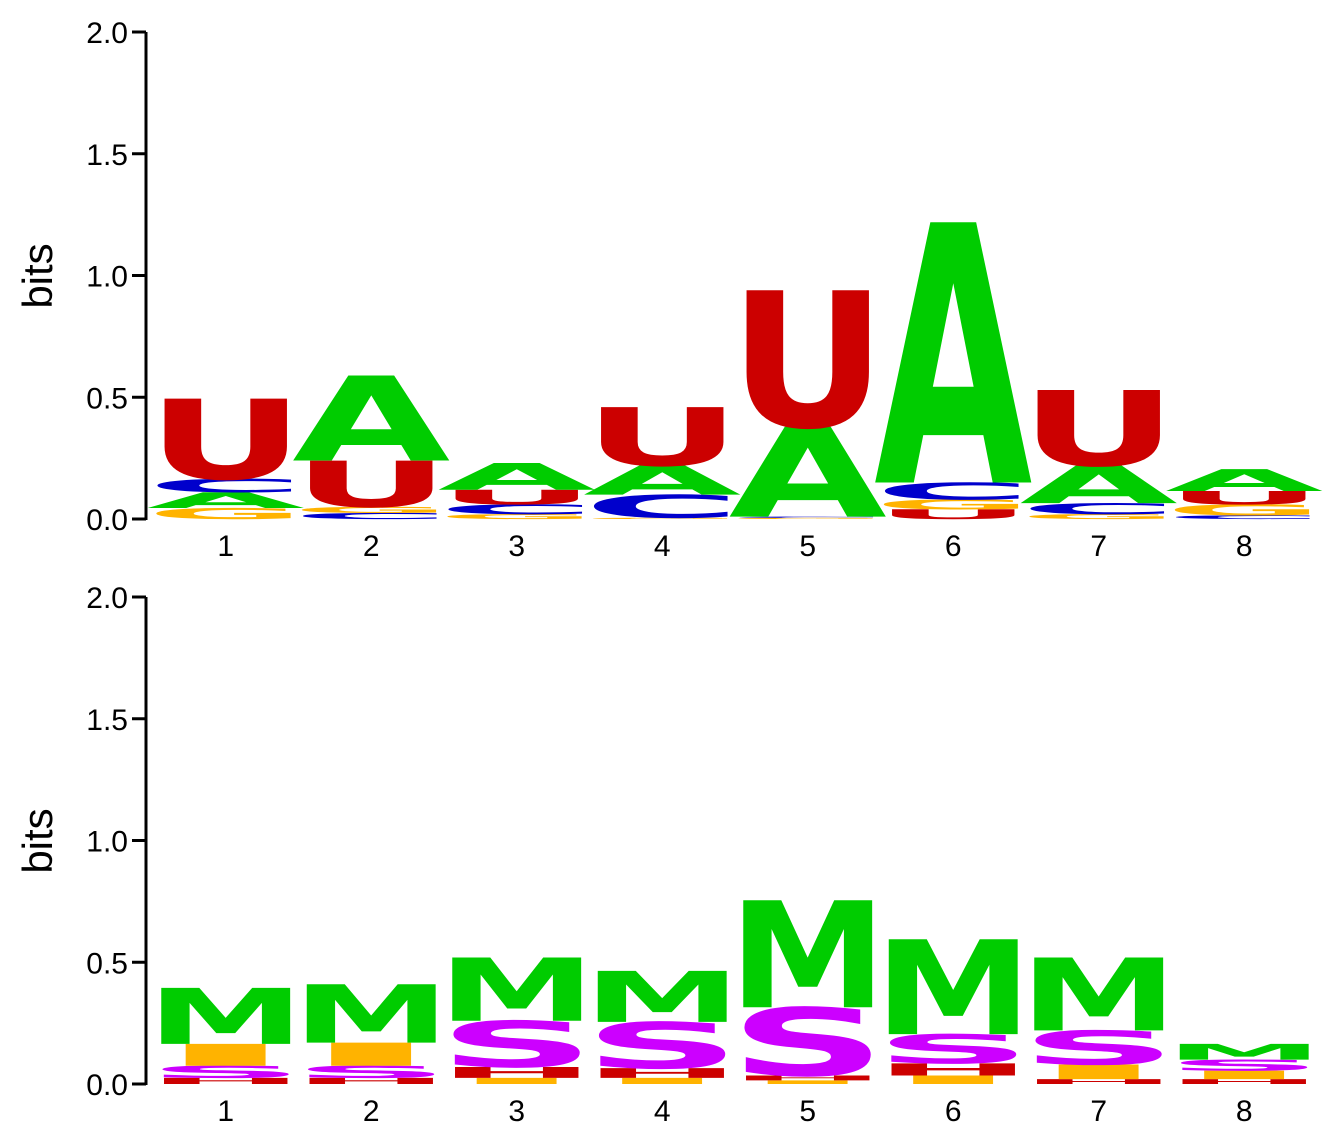 This screenshot has width=1339, height=1135. Describe the element at coordinates (662, 546) in the screenshot. I see `x-tick-label: 4` at that location.